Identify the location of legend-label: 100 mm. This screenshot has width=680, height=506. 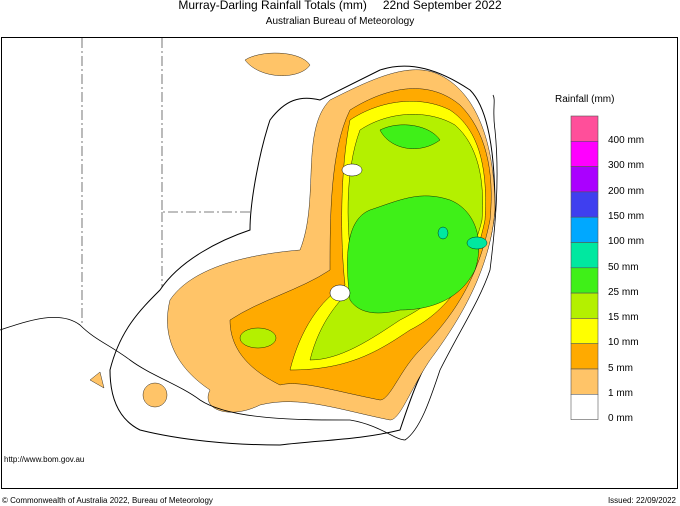
(626, 242).